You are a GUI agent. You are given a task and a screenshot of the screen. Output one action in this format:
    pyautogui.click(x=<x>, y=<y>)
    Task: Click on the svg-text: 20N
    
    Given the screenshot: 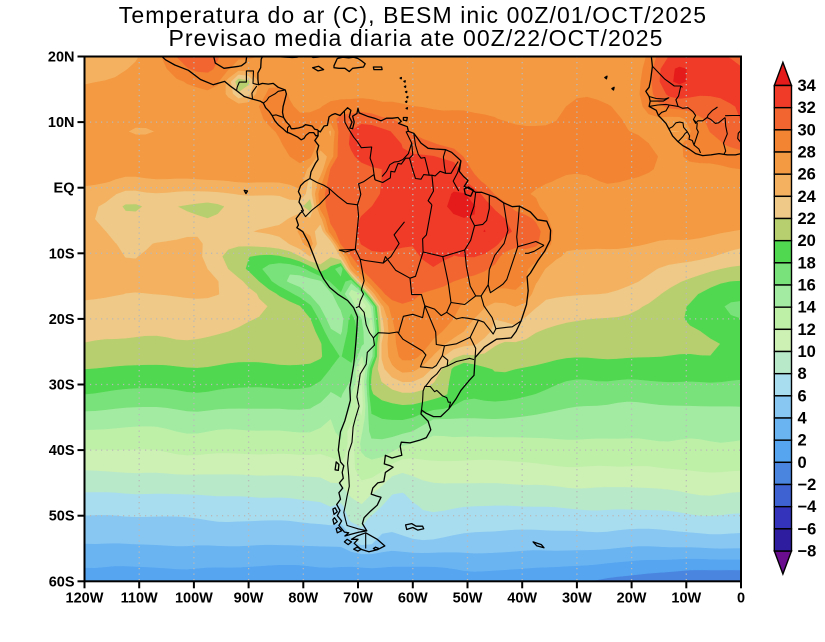 What is the action you would take?
    pyautogui.click(x=61, y=58)
    